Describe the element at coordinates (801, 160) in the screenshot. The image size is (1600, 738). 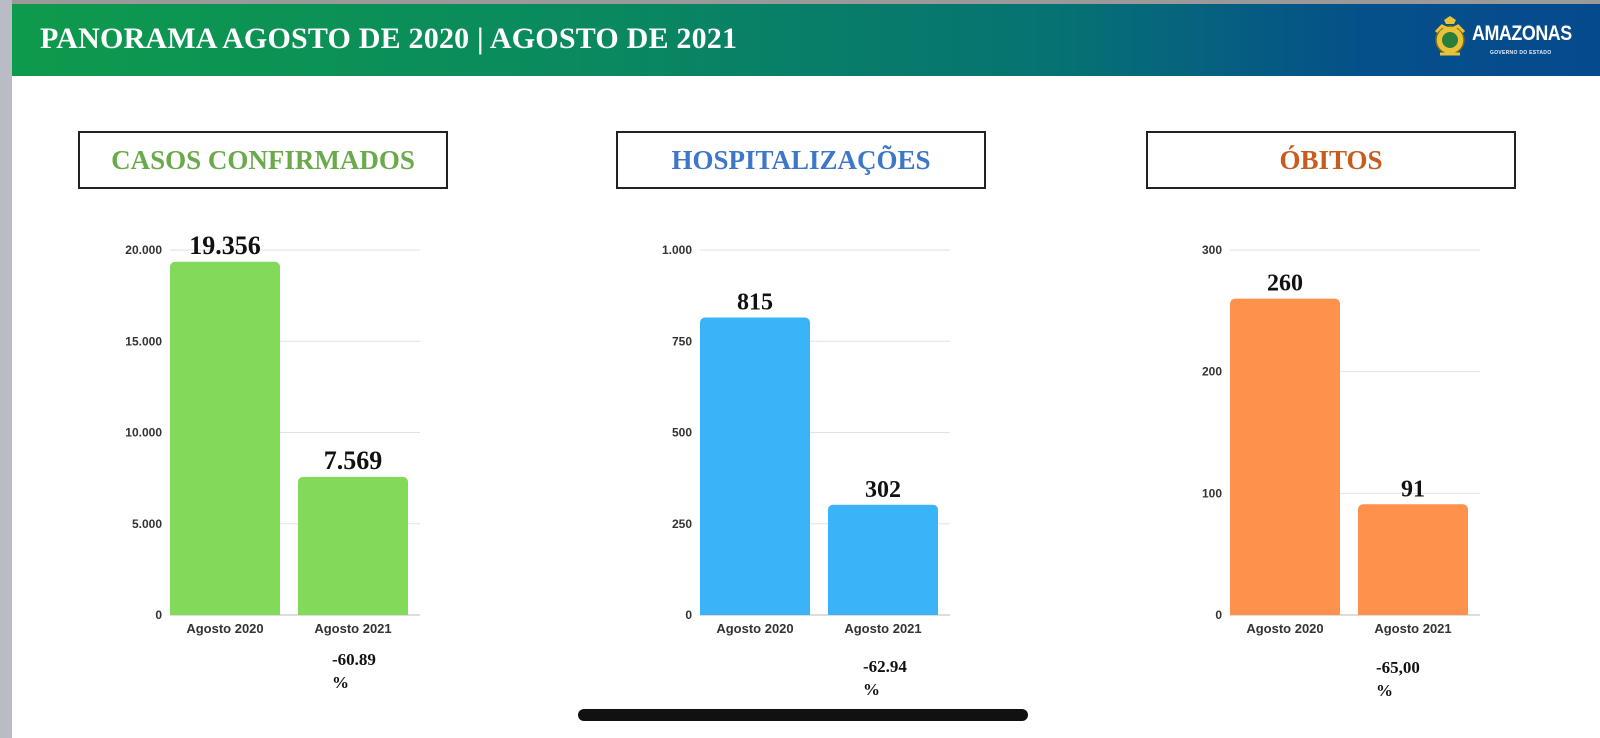
I see `hospitalizacoes-title: HOSPITALIZAÇÕES` at that location.